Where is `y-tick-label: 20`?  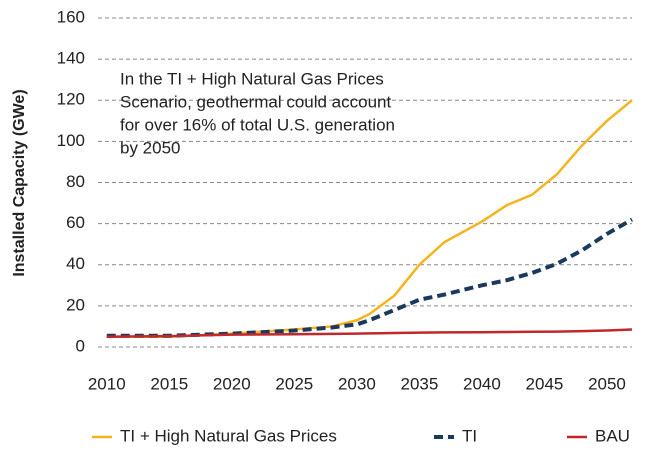
y-tick-label: 20 is located at coordinates (75, 304).